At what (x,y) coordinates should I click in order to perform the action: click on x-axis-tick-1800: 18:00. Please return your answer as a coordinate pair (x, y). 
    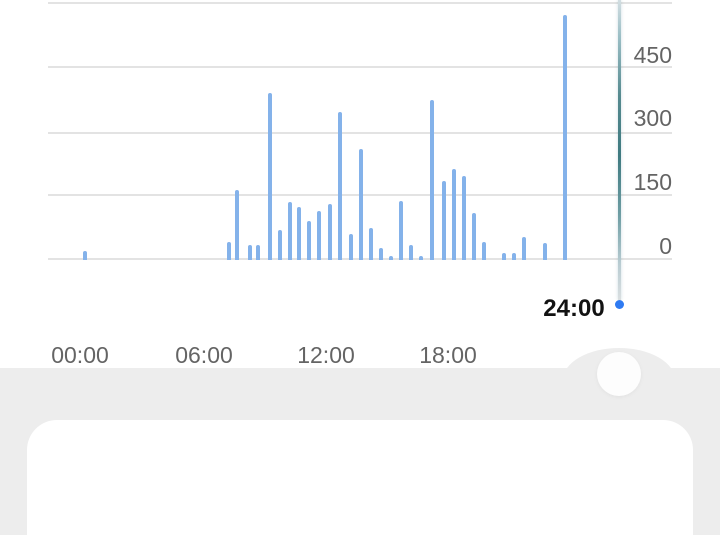
    Looking at the image, I should click on (448, 355).